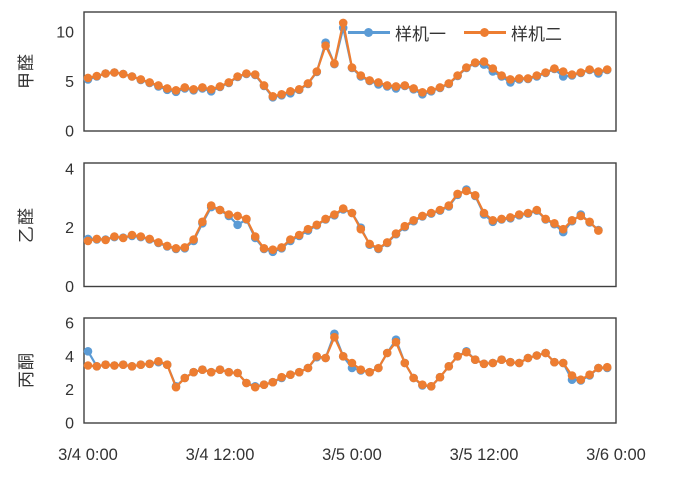  I want to click on legend-label: 样机二, so click(536, 34).